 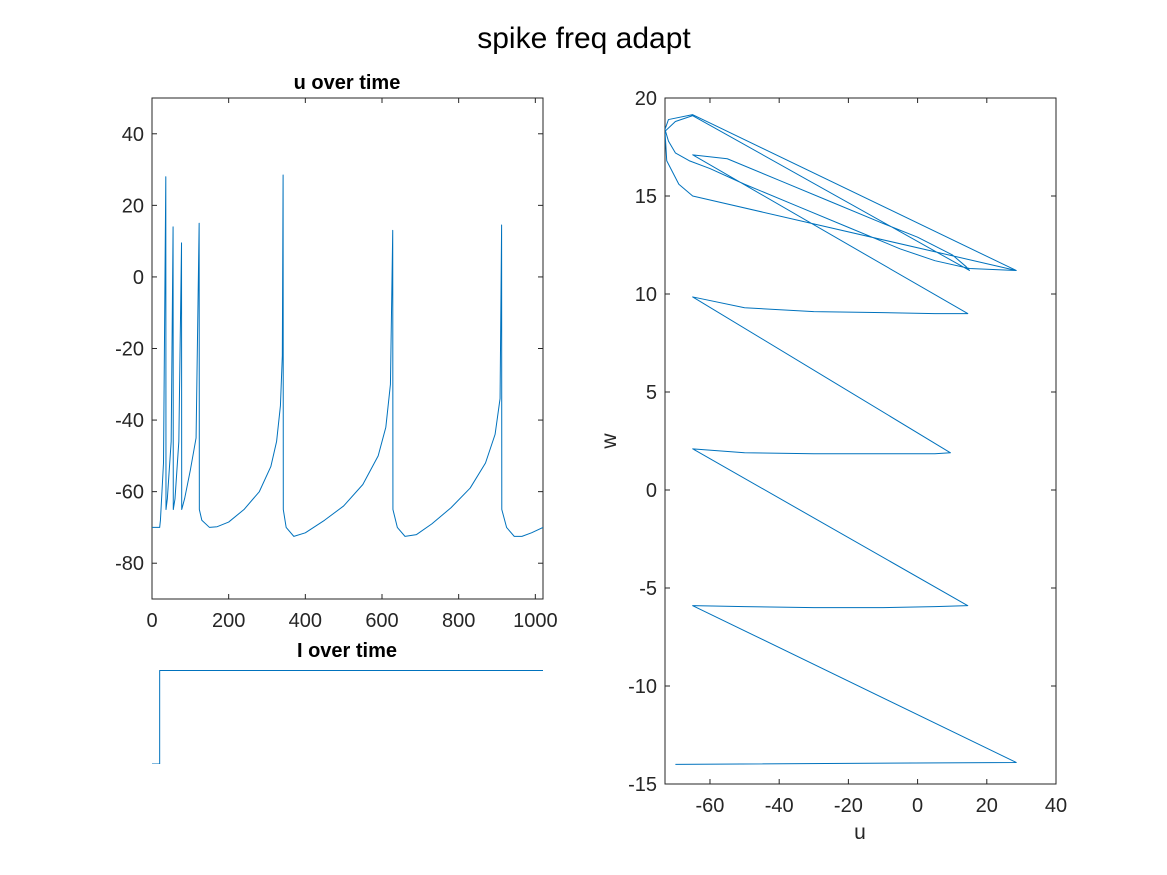 I want to click on phase-plane-ytick-label: 5, so click(x=651, y=393).